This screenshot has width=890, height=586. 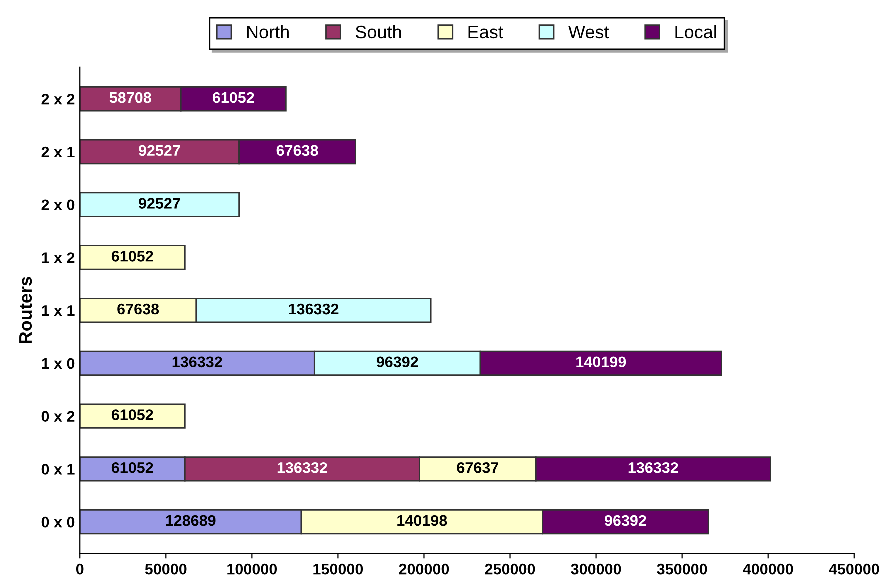 What do you see at coordinates (424, 569) in the screenshot?
I see `x-tick-label: 200000` at bounding box center [424, 569].